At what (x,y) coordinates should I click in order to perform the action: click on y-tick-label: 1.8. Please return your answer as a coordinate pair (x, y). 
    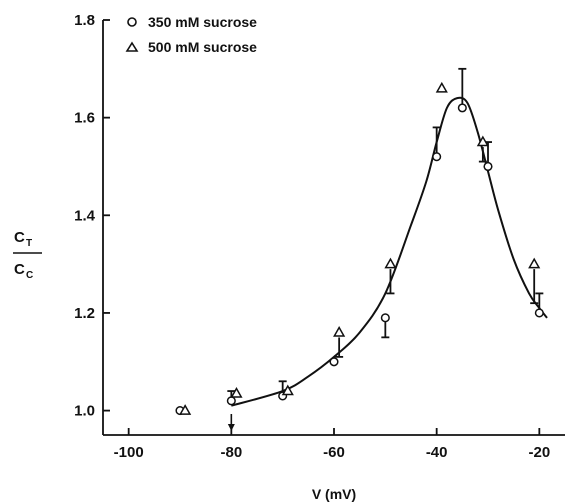
    Looking at the image, I should click on (84, 20).